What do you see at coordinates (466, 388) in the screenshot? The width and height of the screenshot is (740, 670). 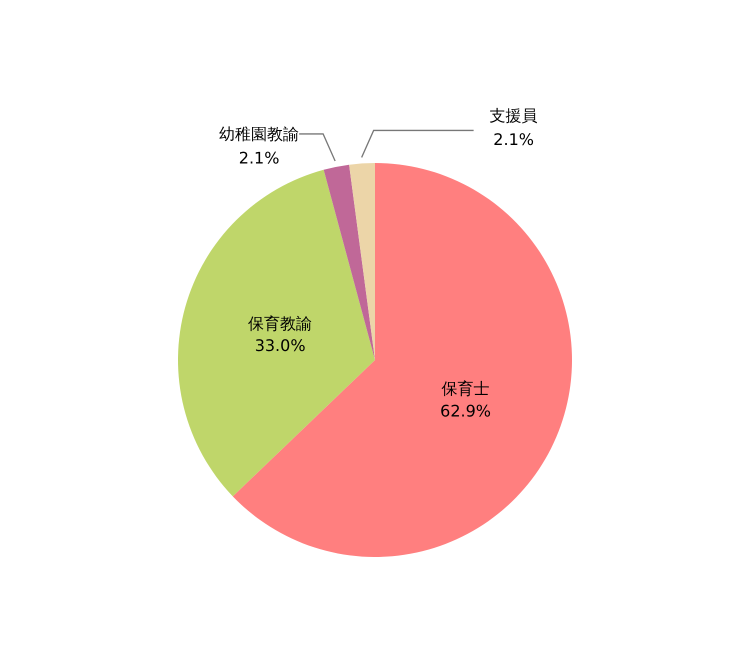 I see `slice-label: 保育士` at bounding box center [466, 388].